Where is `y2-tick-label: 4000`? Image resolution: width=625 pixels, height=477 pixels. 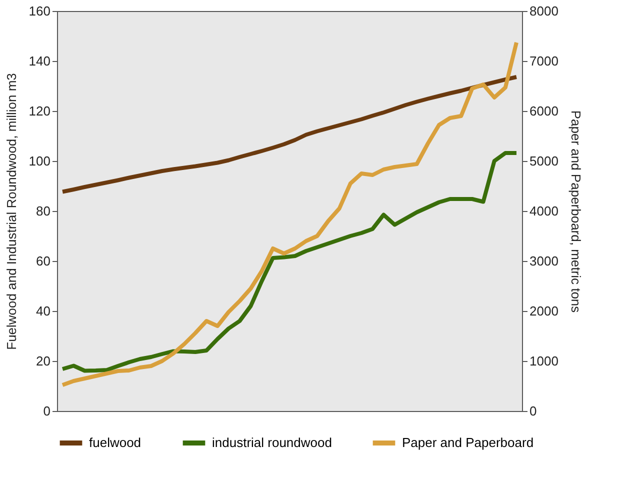
y2-tick-label: 4000 is located at coordinates (544, 211).